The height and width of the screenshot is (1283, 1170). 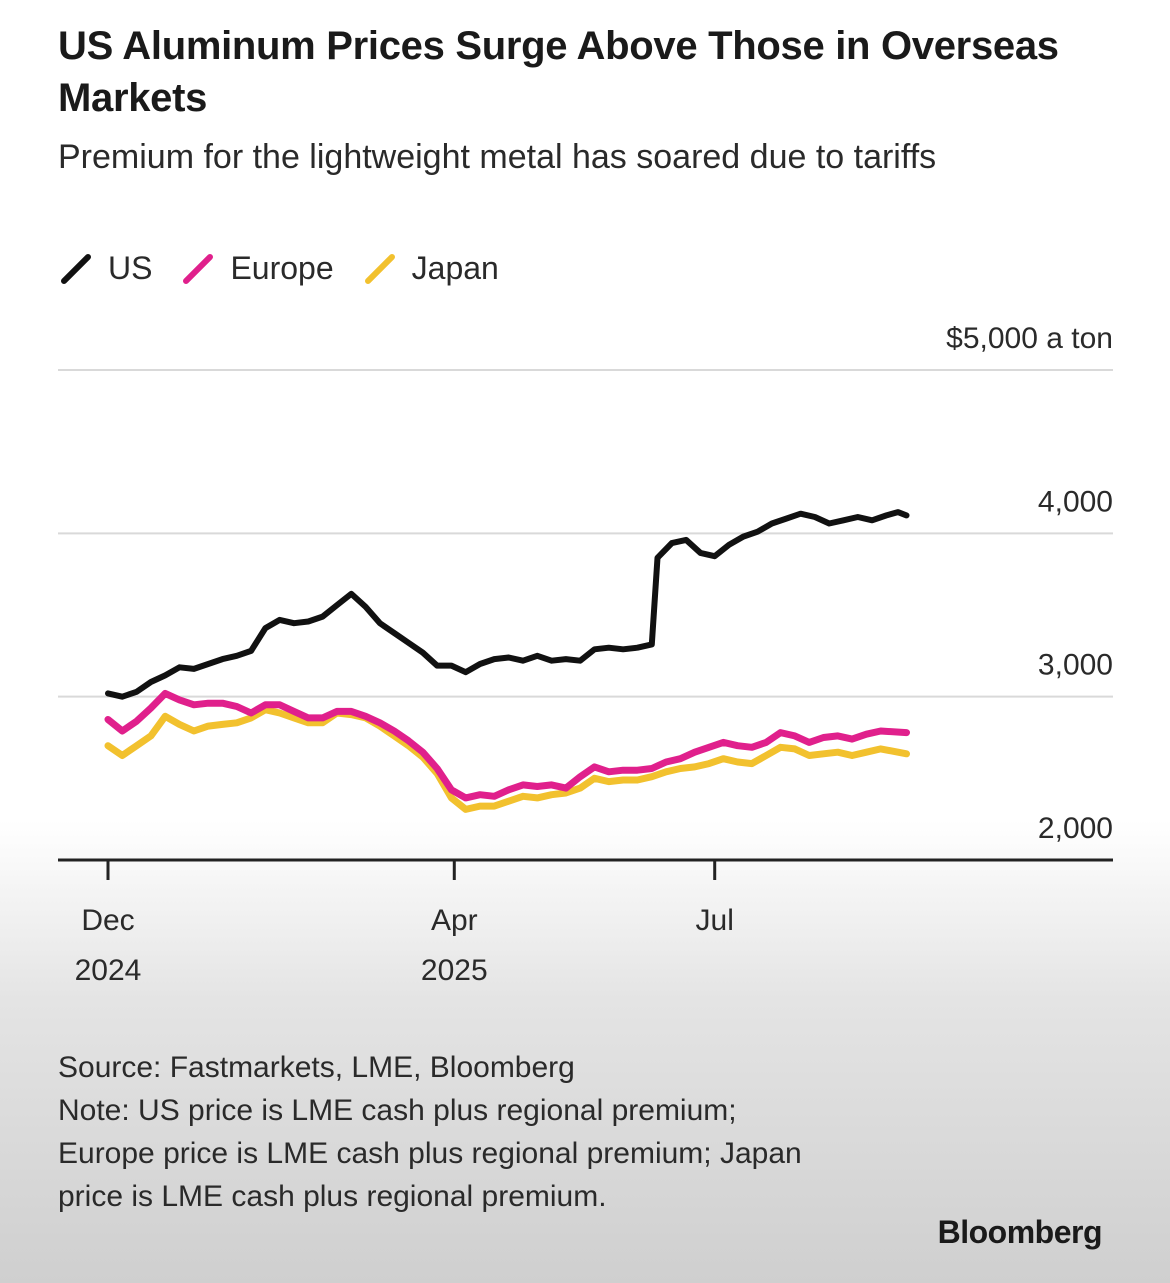 What do you see at coordinates (1075, 501) in the screenshot?
I see `y-tick-label-4000: 4,000` at bounding box center [1075, 501].